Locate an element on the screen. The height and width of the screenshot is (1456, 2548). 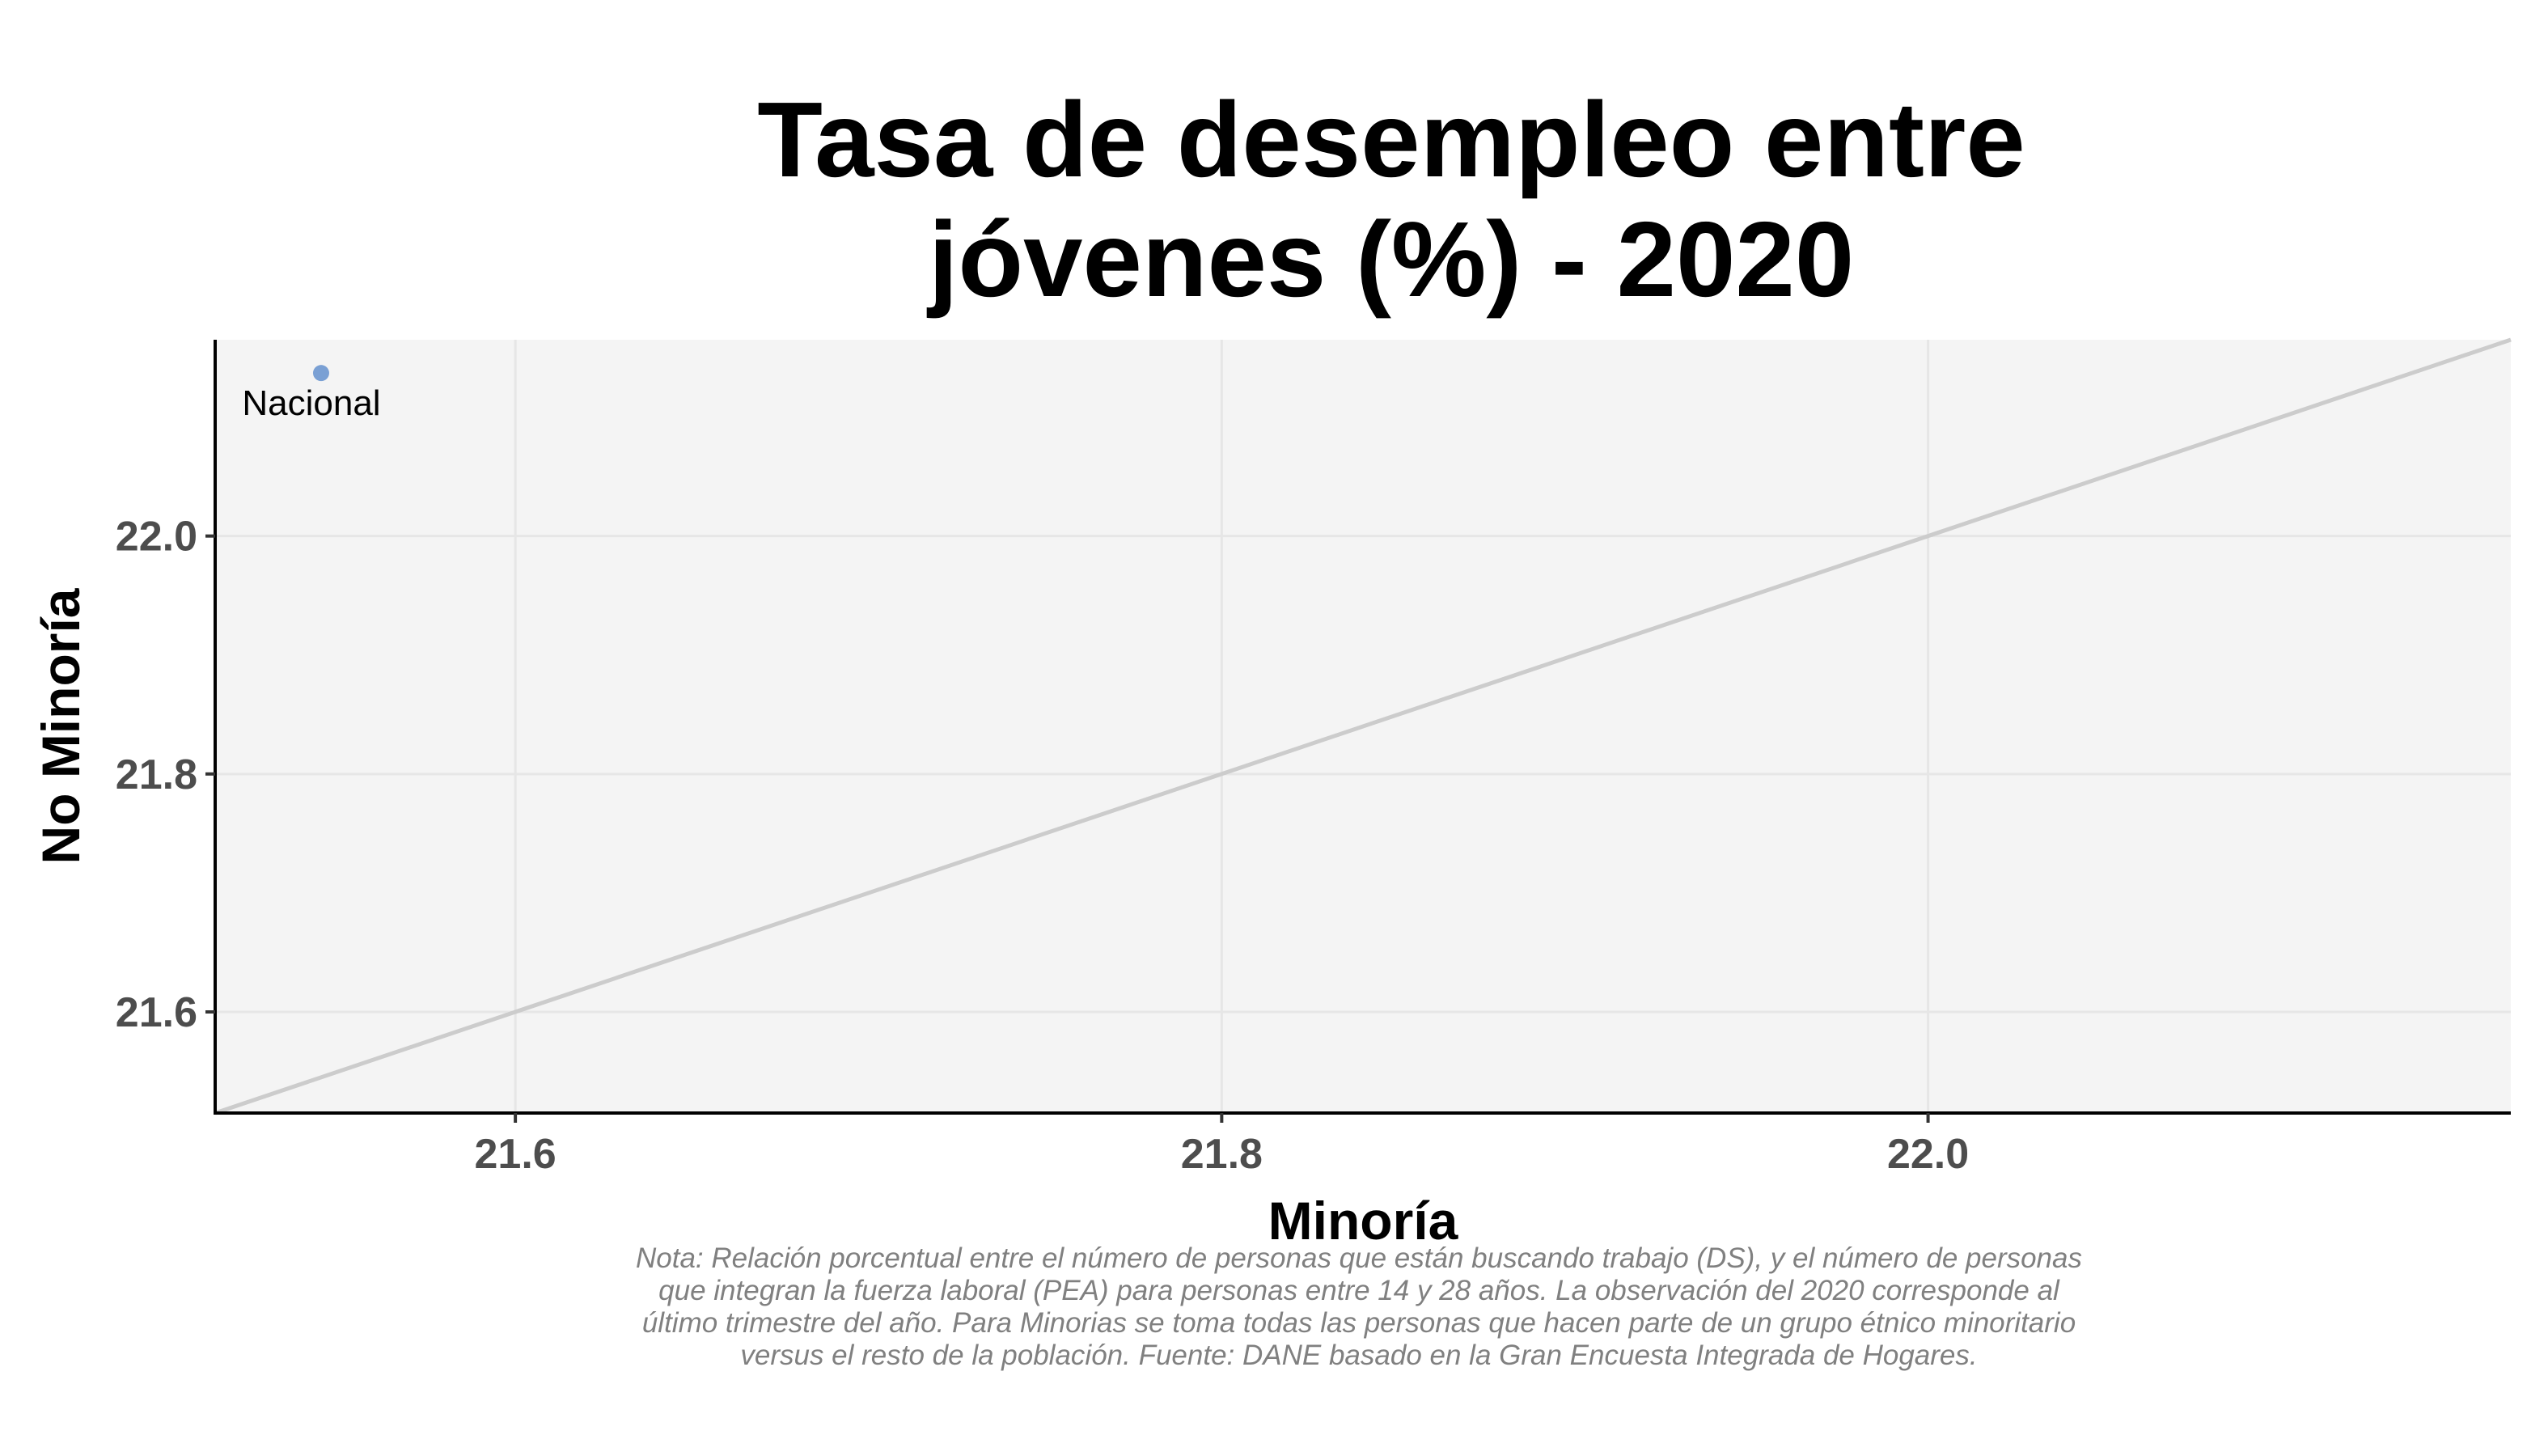
x-tick-label: 21.6 is located at coordinates (516, 1154).